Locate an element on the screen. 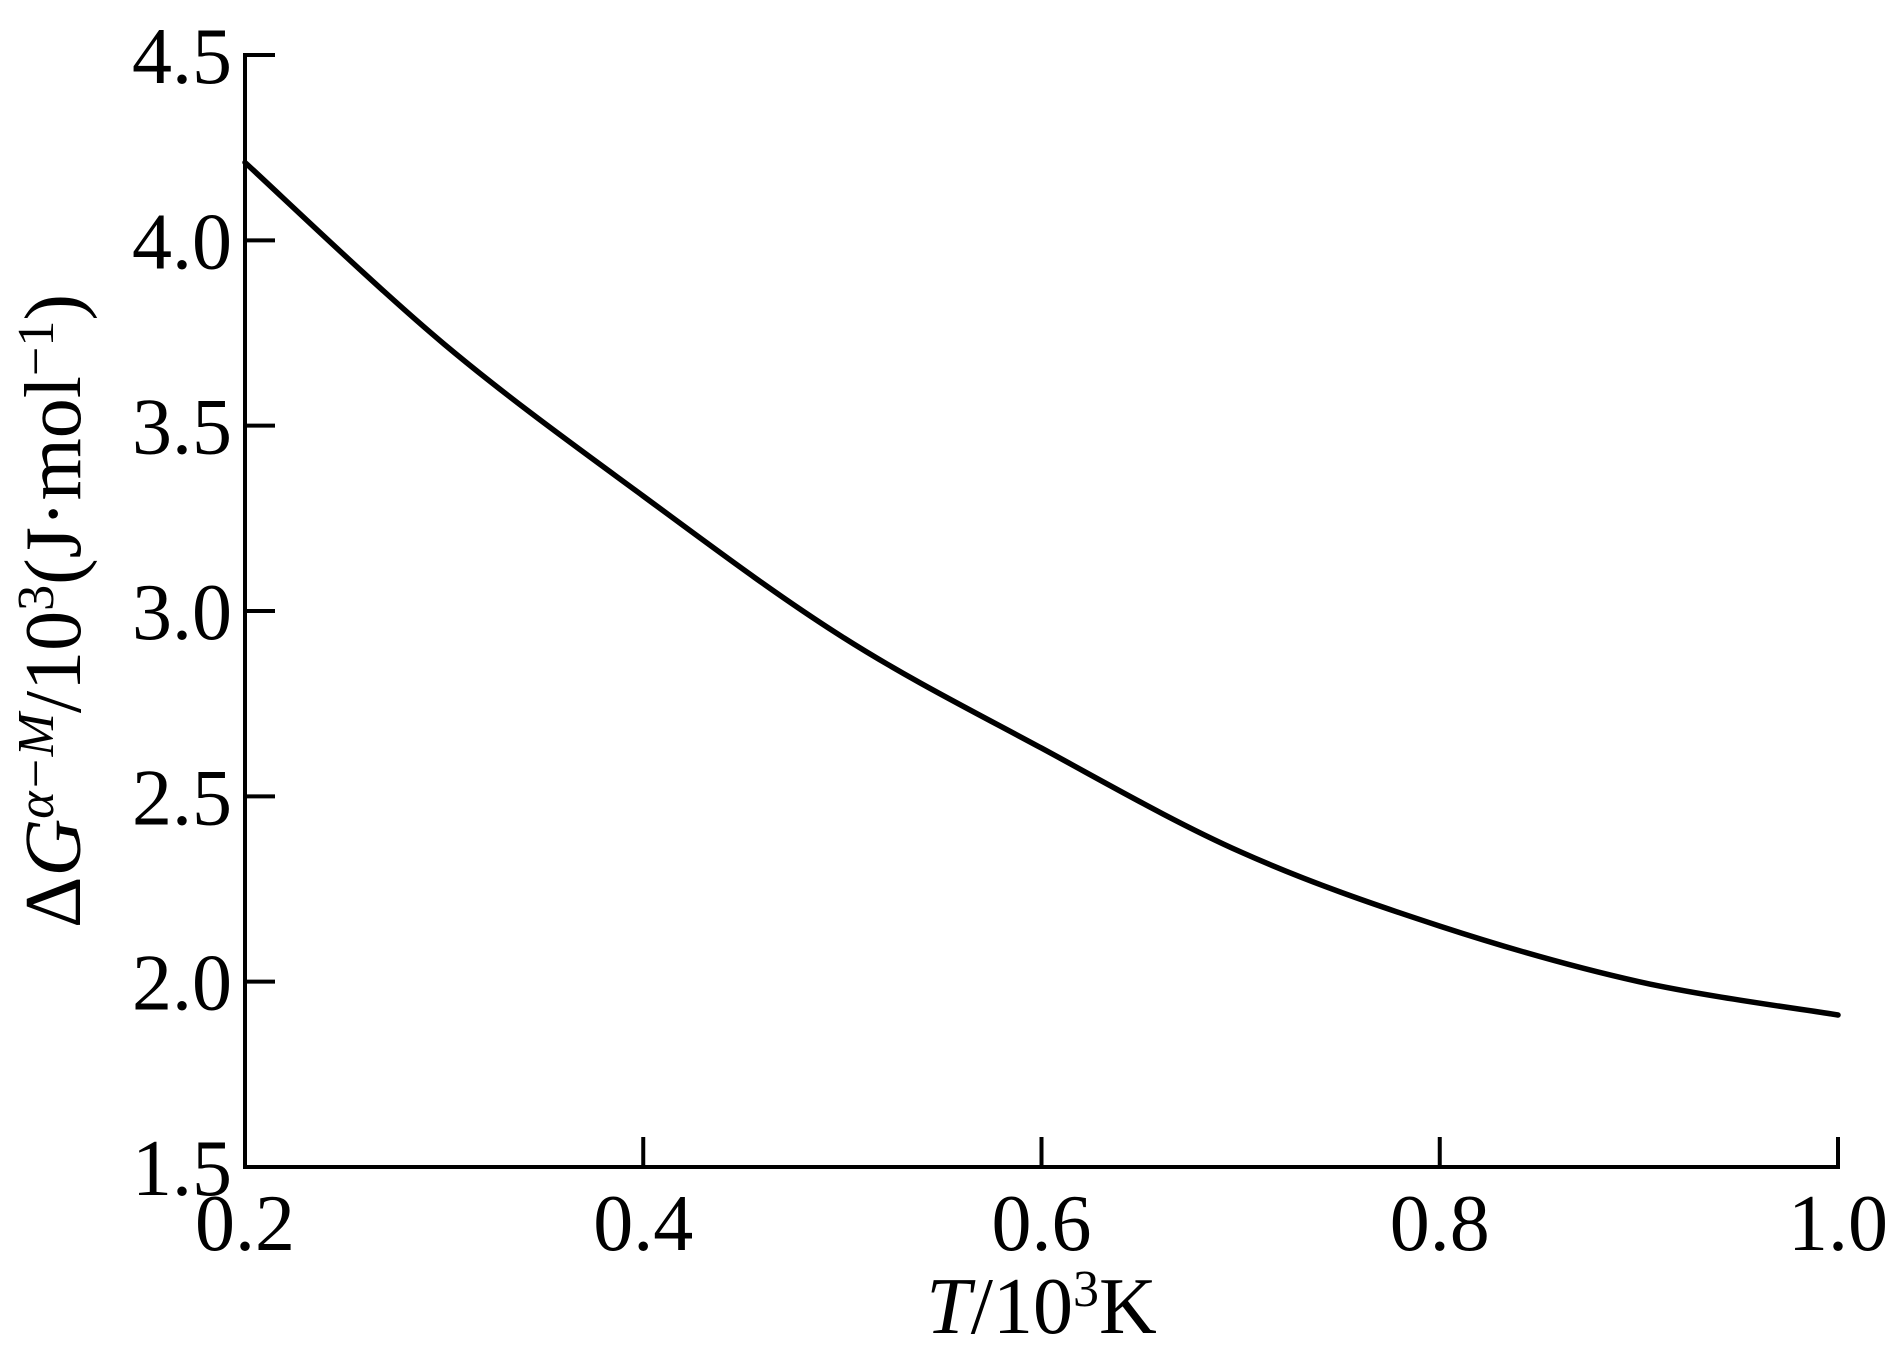  x-tick-label: 0.4 is located at coordinates (643, 1224).